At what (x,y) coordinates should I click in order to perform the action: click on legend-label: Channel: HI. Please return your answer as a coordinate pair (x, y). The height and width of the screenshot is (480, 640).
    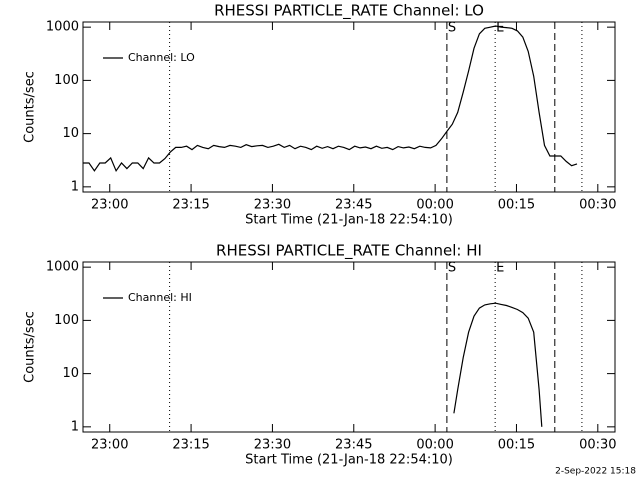
    Looking at the image, I should click on (160, 297).